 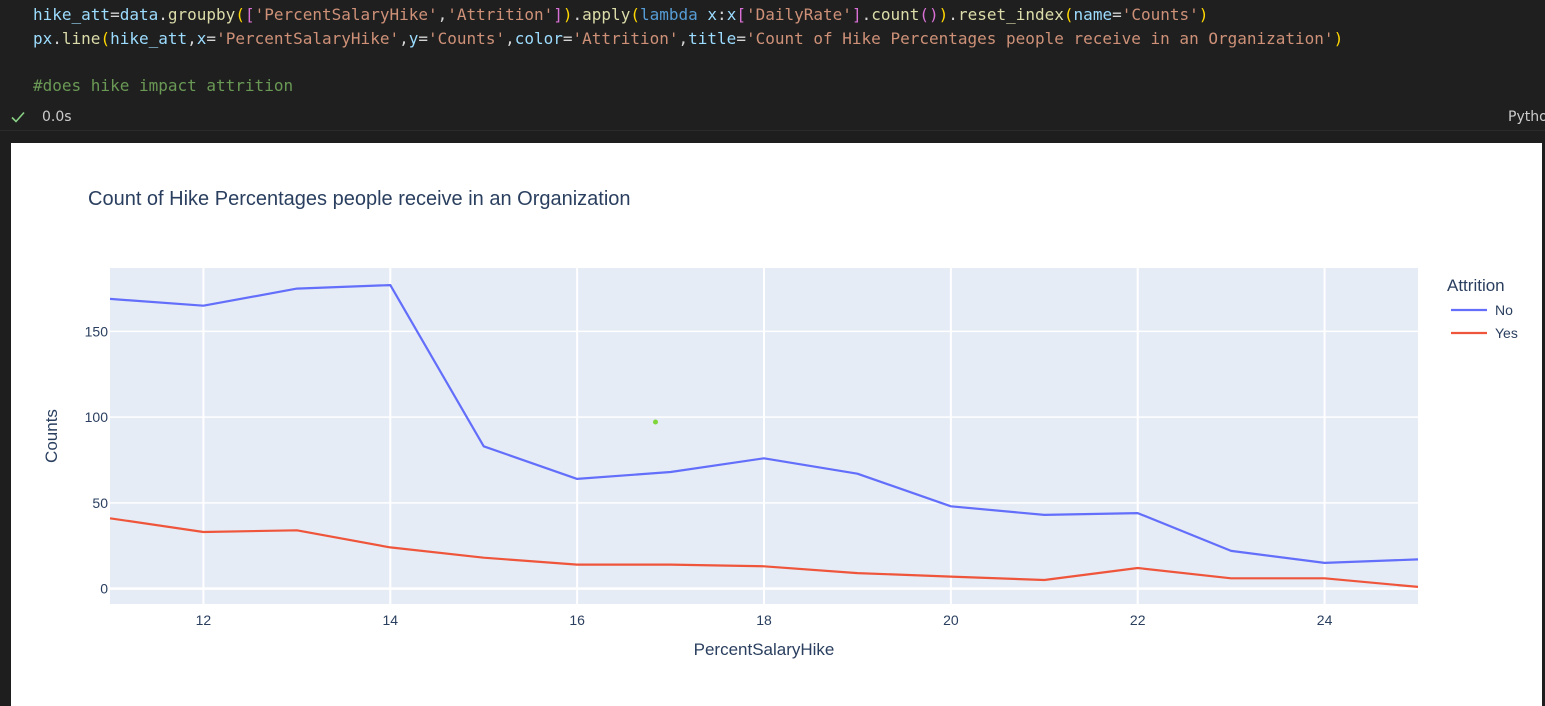 What do you see at coordinates (772, 117) in the screenshot?
I see `cell-status-bar: 0.0s Pytho` at bounding box center [772, 117].